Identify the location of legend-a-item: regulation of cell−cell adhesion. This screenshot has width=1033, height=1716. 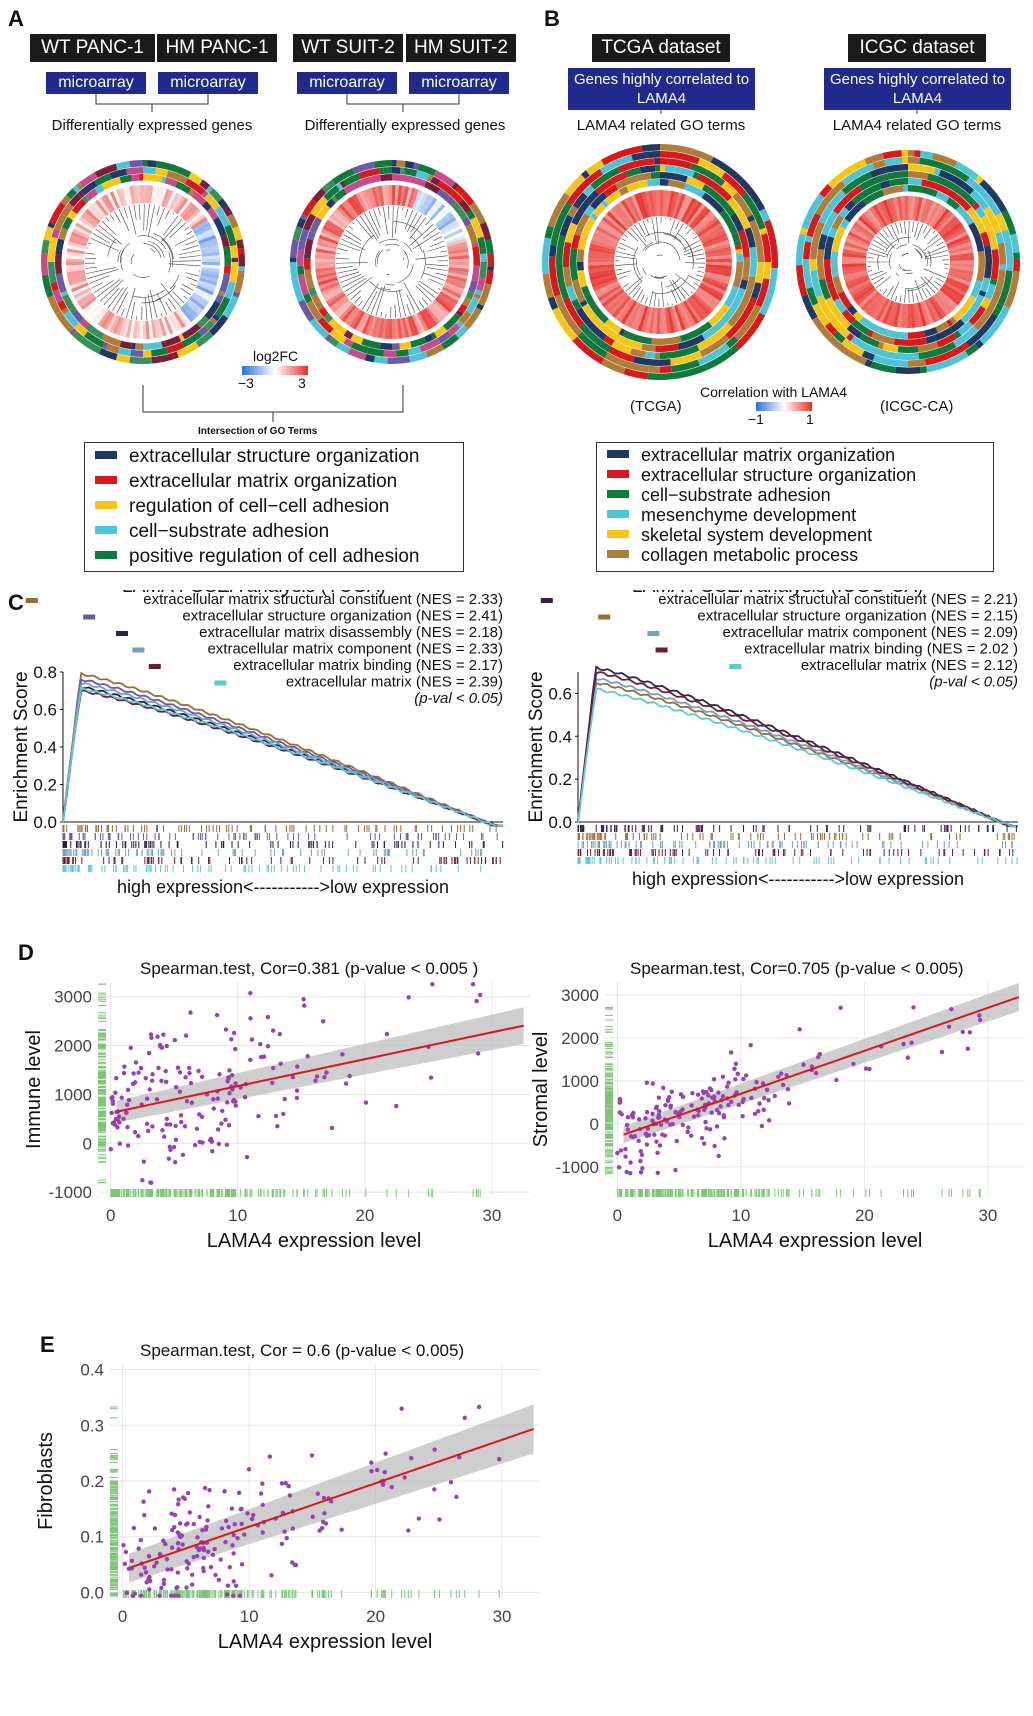
(242, 507).